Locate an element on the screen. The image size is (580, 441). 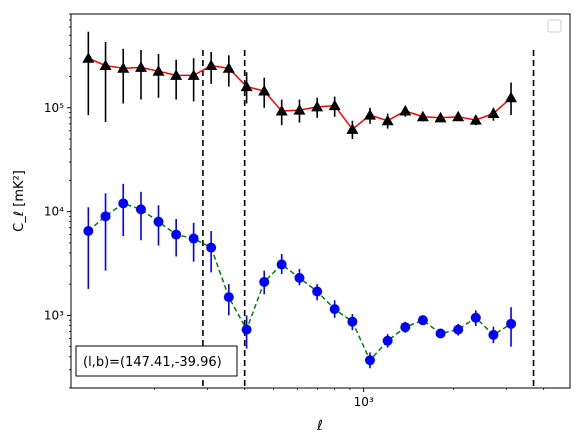
x-tick-label: 10³ is located at coordinates (364, 402).